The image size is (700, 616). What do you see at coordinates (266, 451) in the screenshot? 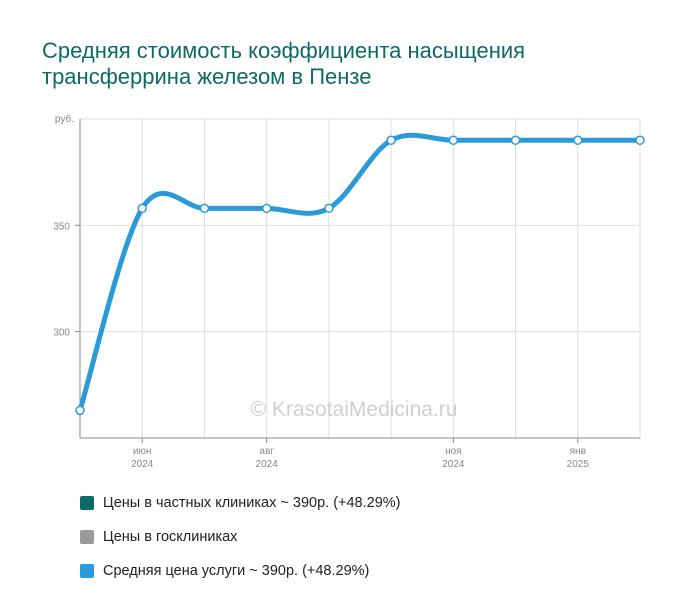
I see `x-tick-label-month: авг` at bounding box center [266, 451].